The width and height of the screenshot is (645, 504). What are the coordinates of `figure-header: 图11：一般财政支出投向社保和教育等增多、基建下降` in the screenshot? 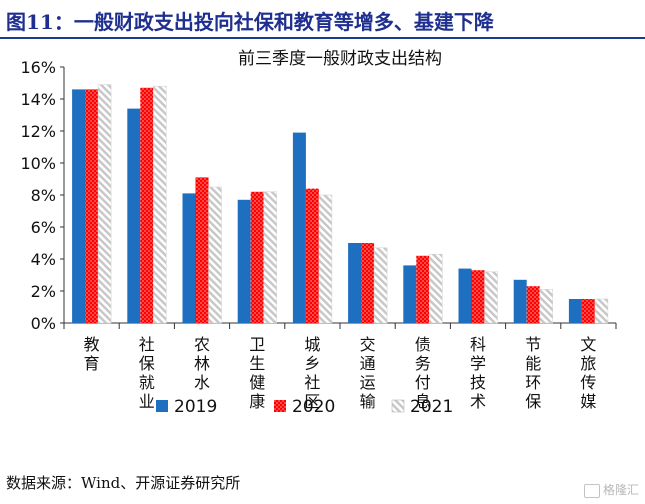 It's located at (322, 21).